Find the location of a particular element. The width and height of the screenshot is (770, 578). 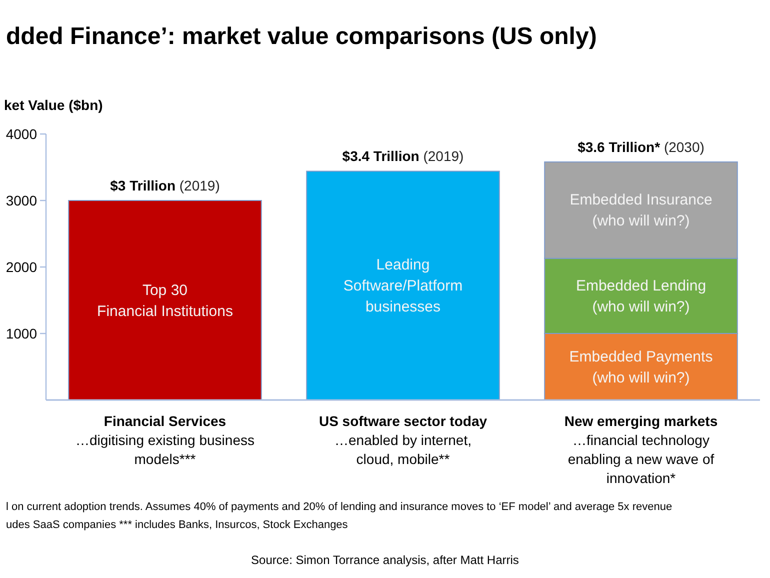

series-label: Embedded Insurance (who will win?) is located at coordinates (641, 211).